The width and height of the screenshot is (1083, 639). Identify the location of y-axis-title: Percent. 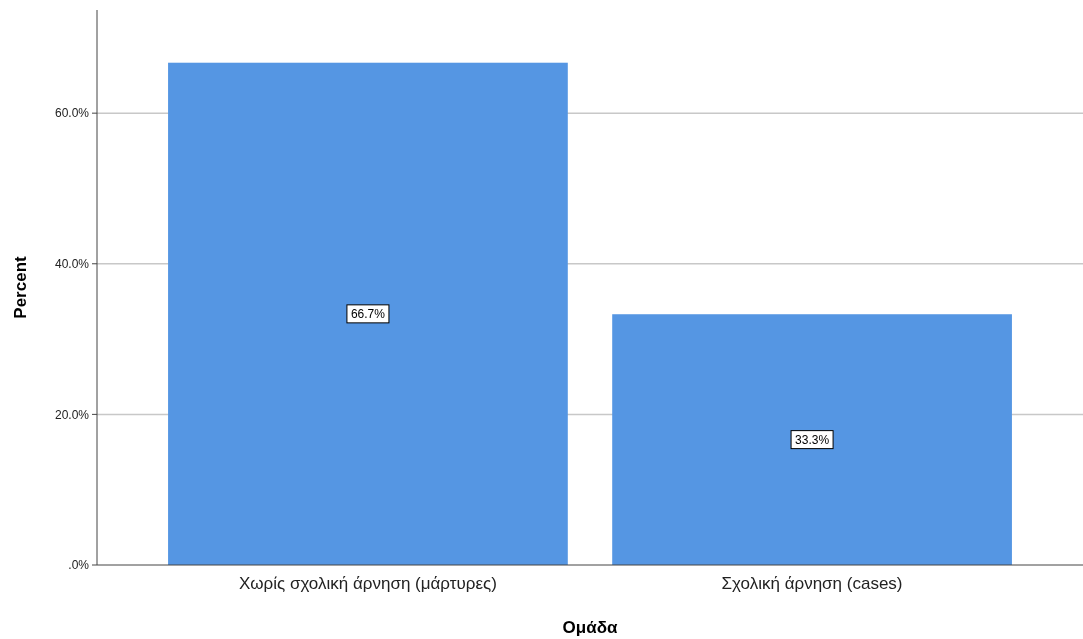
(20, 287).